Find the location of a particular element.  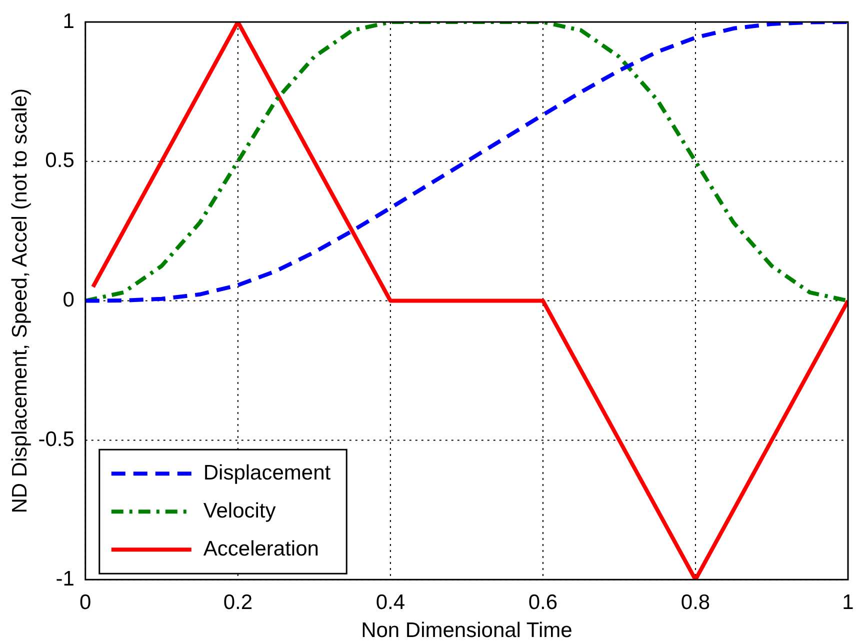

x-tick-label: 1 is located at coordinates (848, 602).